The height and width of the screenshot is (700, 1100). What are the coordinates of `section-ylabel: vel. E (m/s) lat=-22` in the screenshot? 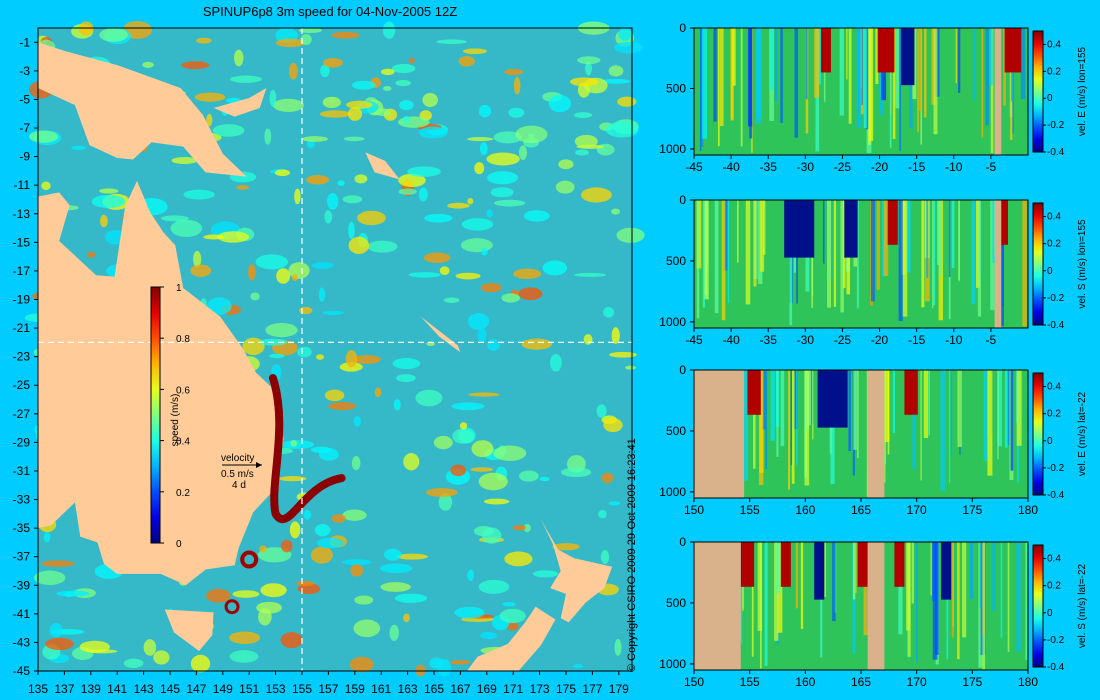 It's located at (1082, 433).